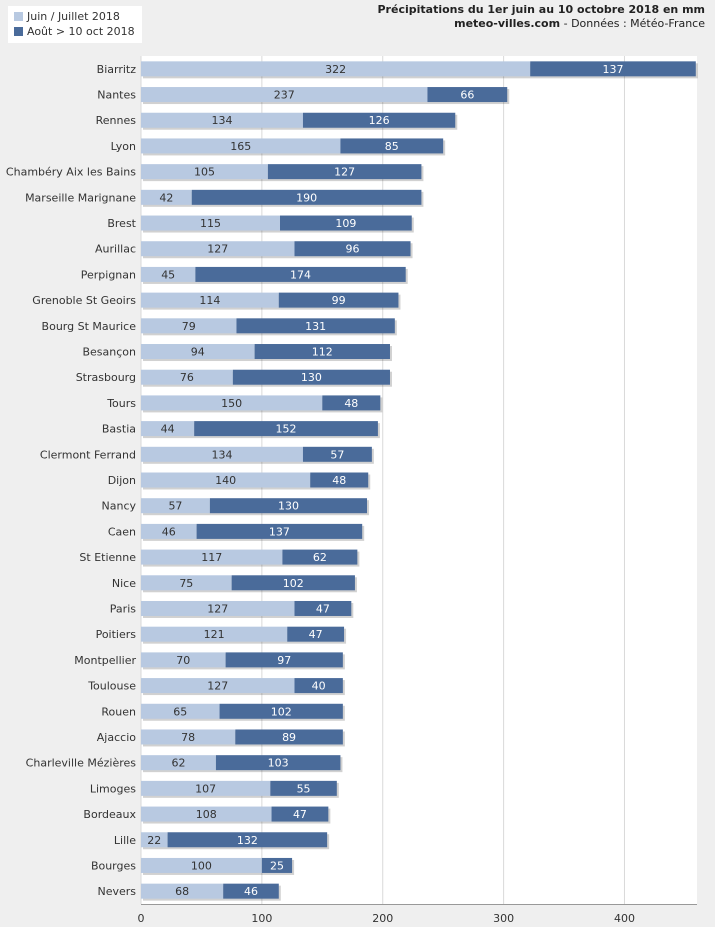  What do you see at coordinates (106, 377) in the screenshot?
I see `category-label: Strasbourg` at bounding box center [106, 377].